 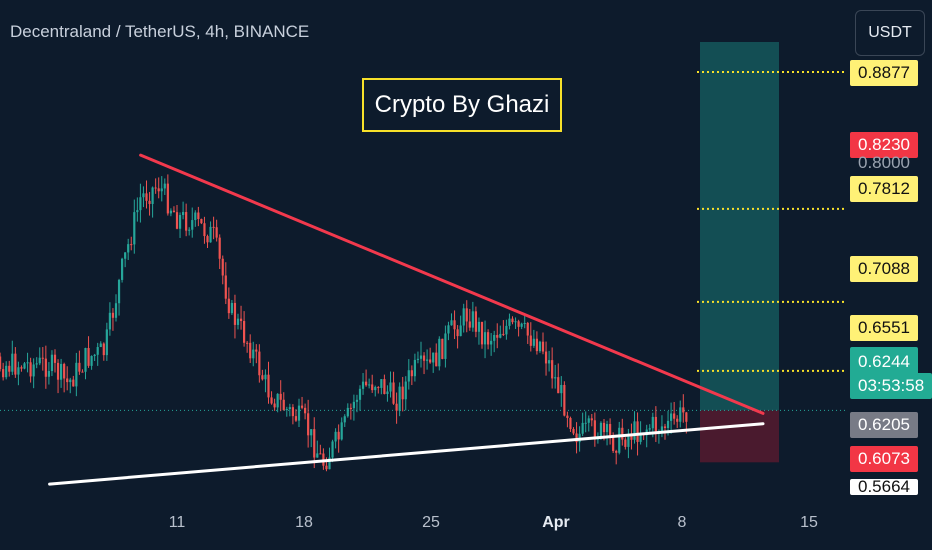 I want to click on support-trendline, so click(x=406, y=454).